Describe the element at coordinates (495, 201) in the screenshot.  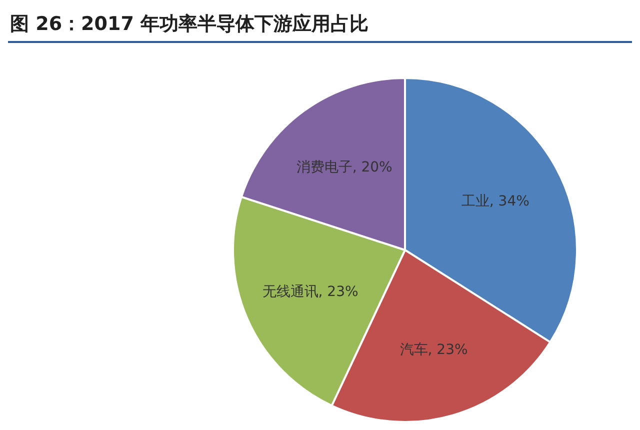
I see `slice-label: 工业, 34%` at that location.